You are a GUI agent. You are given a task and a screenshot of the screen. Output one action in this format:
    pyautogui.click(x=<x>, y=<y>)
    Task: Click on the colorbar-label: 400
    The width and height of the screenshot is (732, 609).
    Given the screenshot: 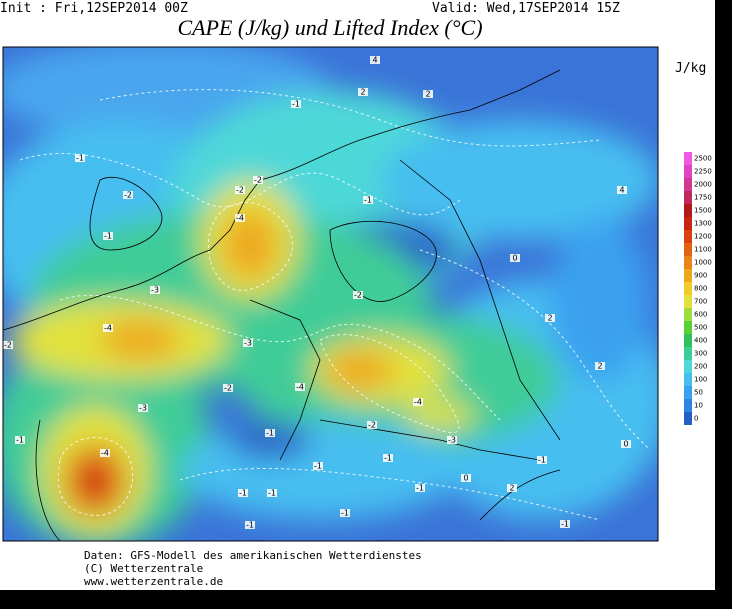 What is the action you would take?
    pyautogui.click(x=700, y=341)
    